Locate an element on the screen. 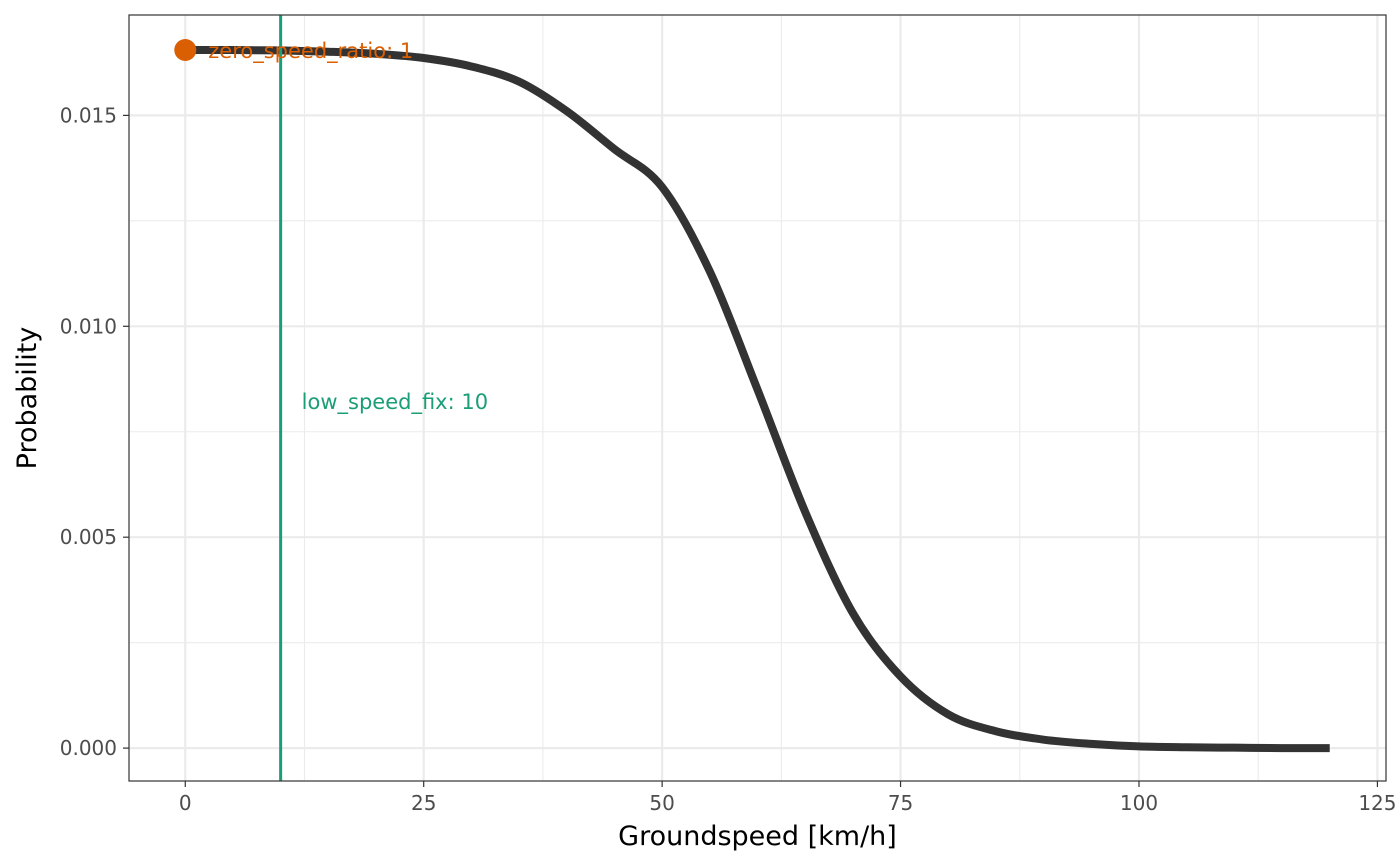 The height and width of the screenshot is (866, 1400). zero-speed-ratio-label: zero_speed_ratio: 1 is located at coordinates (310, 51).